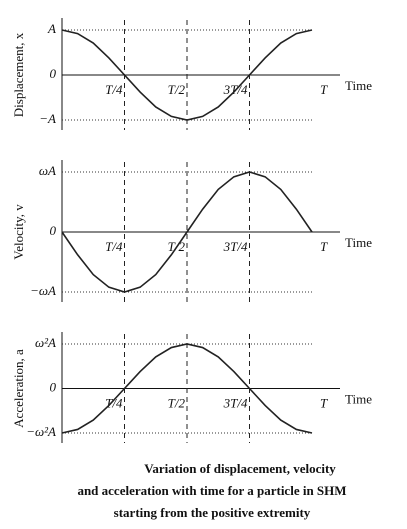 The height and width of the screenshot is (529, 407). I want to click on y-tick-label: −A, so click(47, 118).